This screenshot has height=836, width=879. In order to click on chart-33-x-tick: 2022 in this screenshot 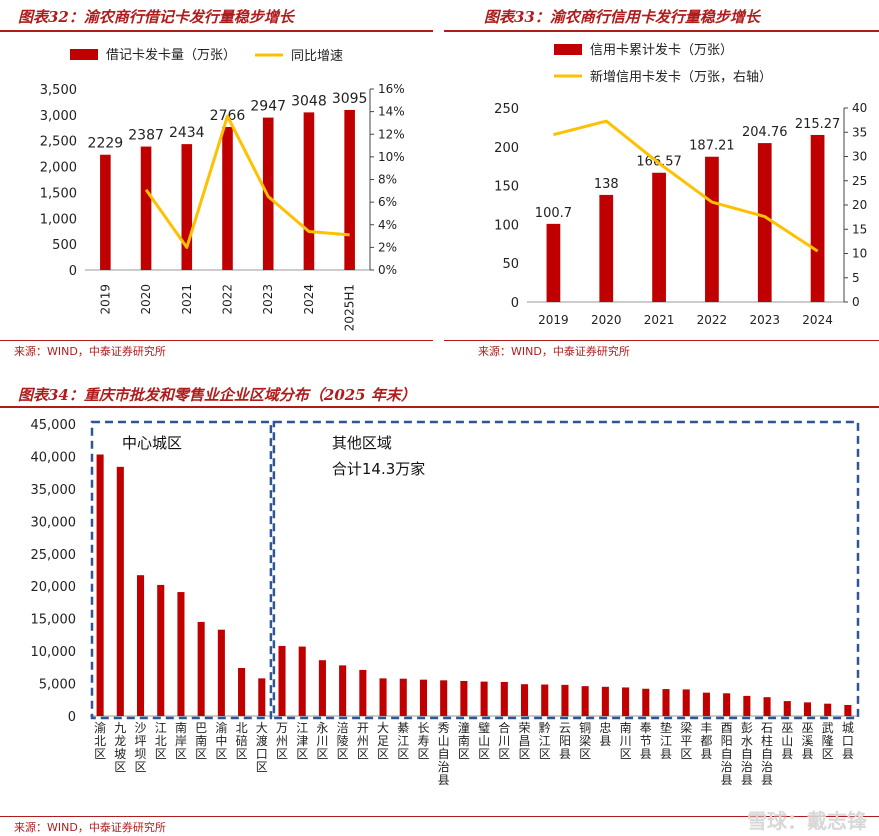, I will do `click(712, 320)`.